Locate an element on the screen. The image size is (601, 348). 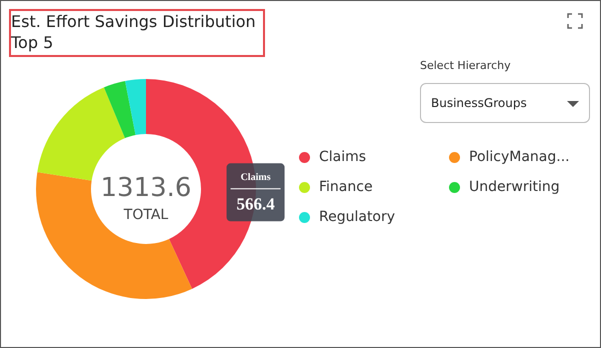
legend-label: Claims is located at coordinates (342, 157).